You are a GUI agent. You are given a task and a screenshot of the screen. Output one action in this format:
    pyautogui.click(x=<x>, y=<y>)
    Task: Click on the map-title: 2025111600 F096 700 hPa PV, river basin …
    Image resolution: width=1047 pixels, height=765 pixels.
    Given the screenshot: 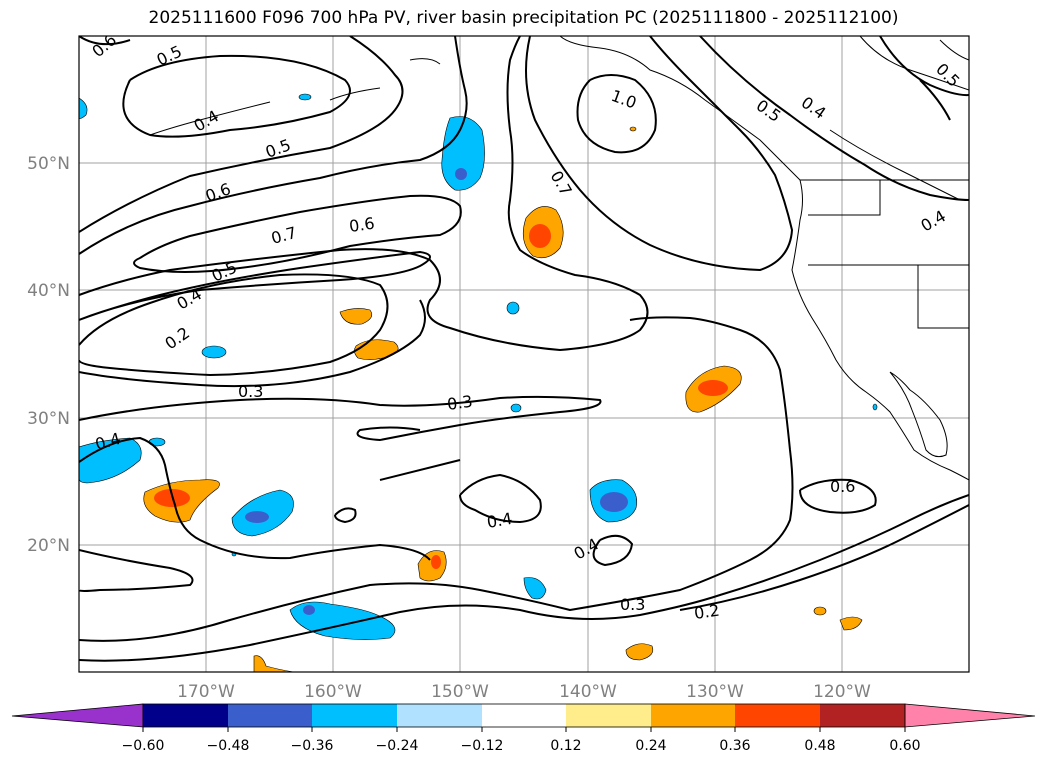 What is the action you would take?
    pyautogui.click(x=523, y=18)
    